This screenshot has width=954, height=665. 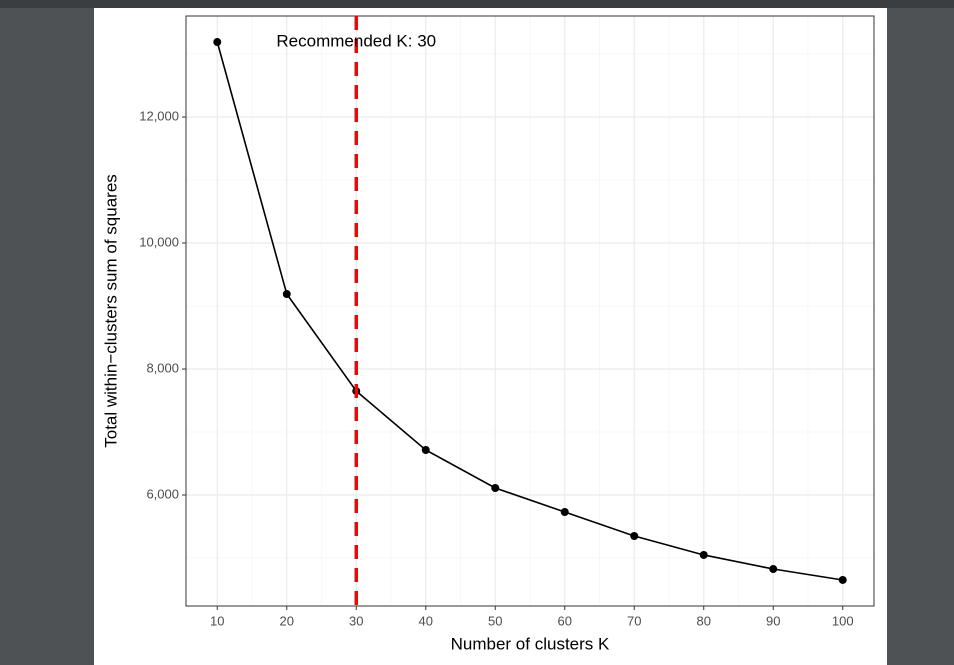 What do you see at coordinates (159, 241) in the screenshot?
I see `y-tick-label: 10,000` at bounding box center [159, 241].